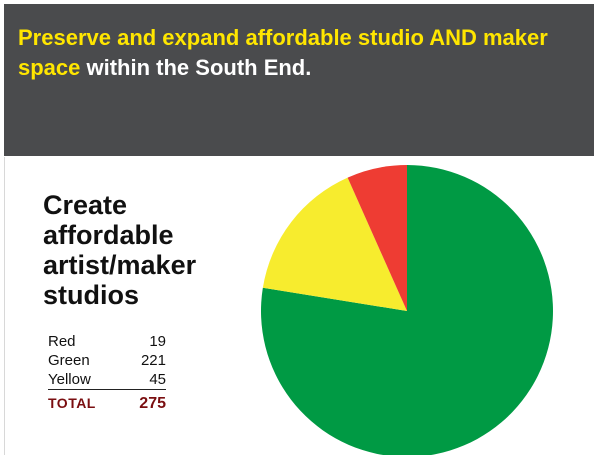 This screenshot has width=598, height=455. What do you see at coordinates (157, 379) in the screenshot?
I see `legend-value-yellow: 45` at bounding box center [157, 379].